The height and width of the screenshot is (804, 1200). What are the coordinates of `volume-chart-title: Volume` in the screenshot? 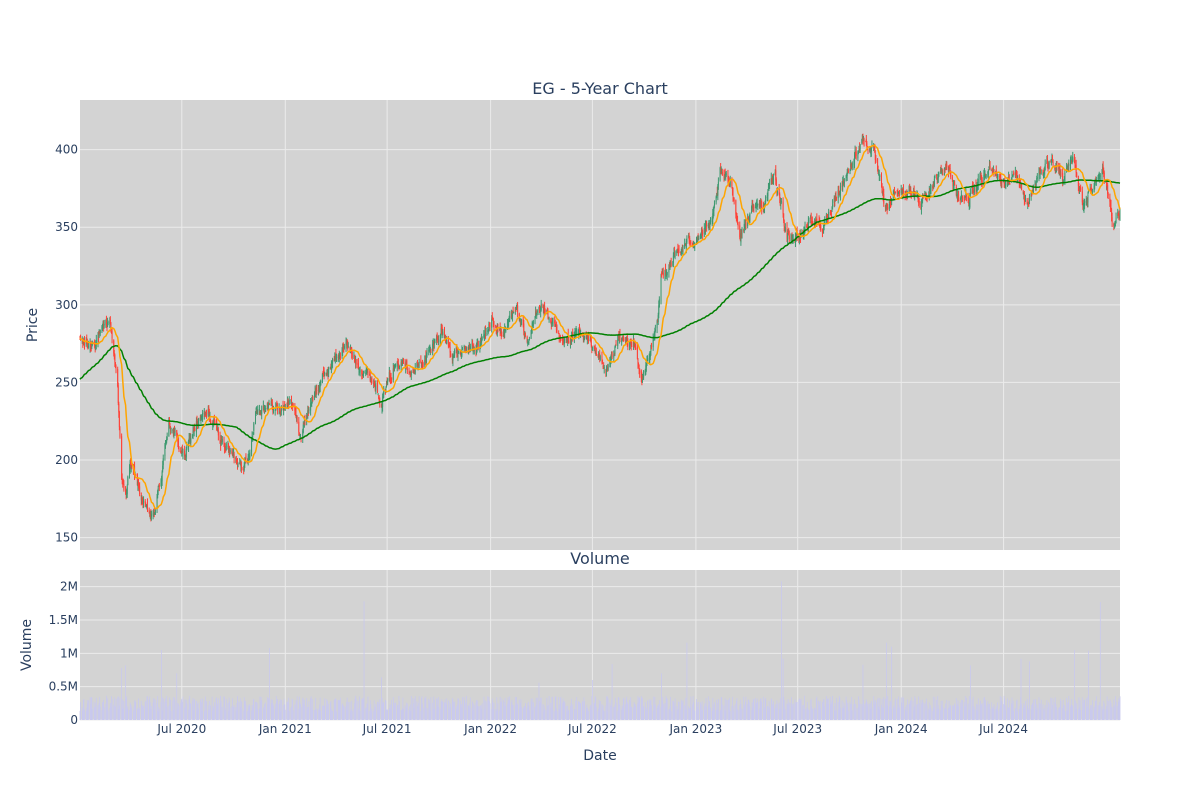 It's located at (600, 558).